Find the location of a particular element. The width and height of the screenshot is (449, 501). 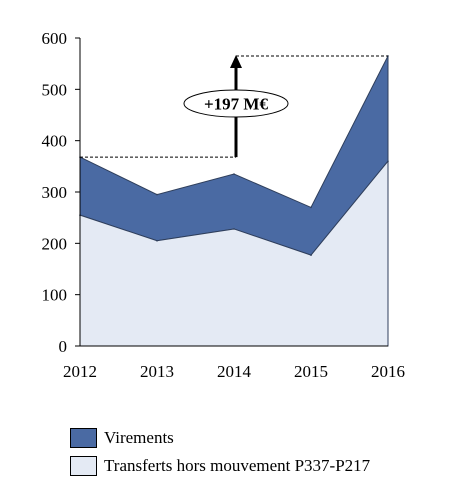

legend-item-transferts: Transferts hors mouvement P337-P217 is located at coordinates (220, 466).